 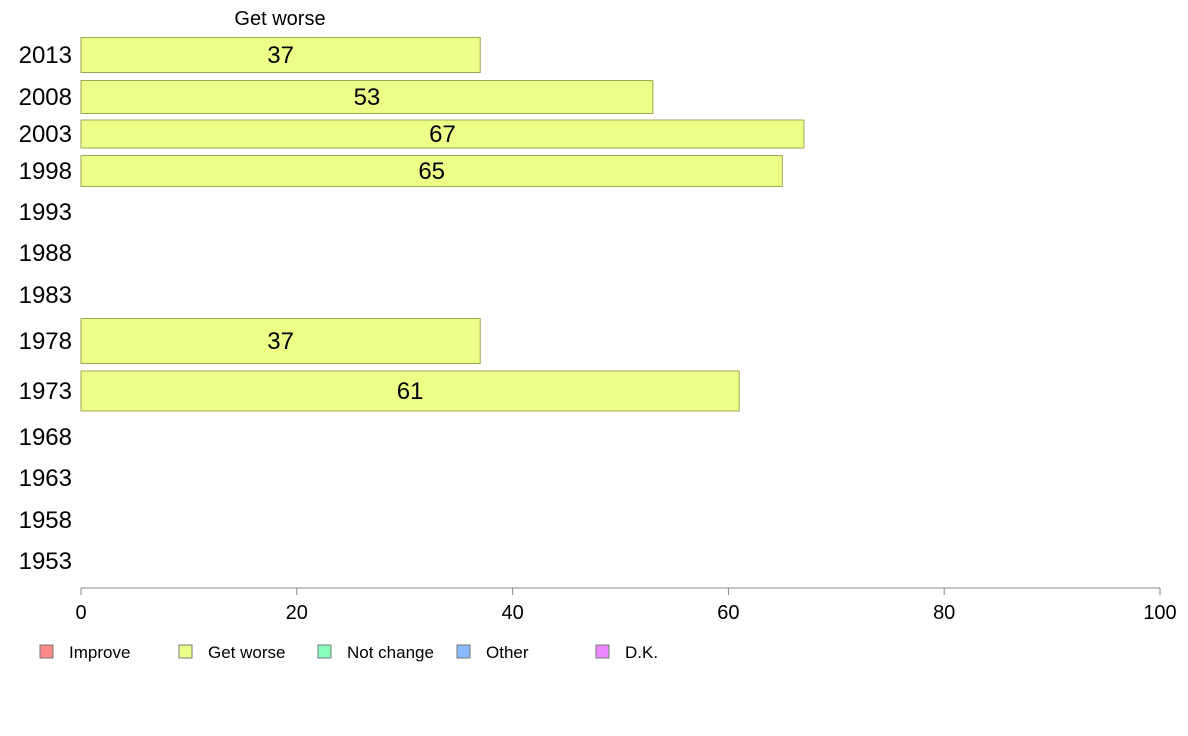 I want to click on x-axis: 0 20 40 60 80 100, so click(x=626, y=605).